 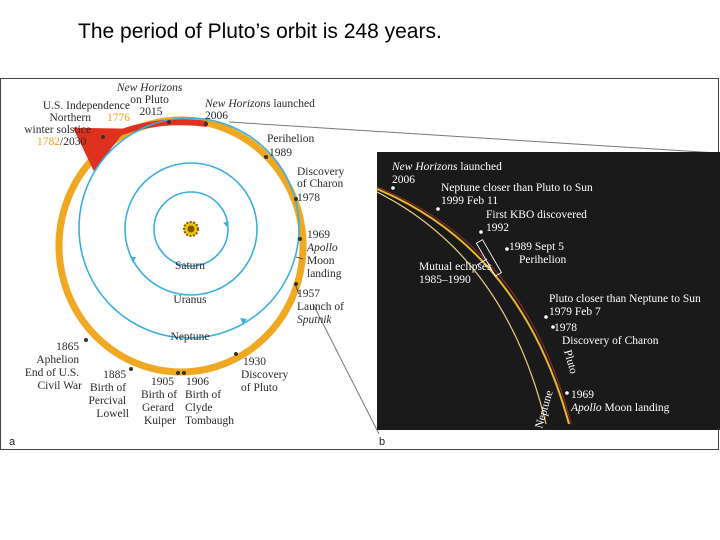 I want to click on b-charon: Discovery of Charon, so click(x=610, y=341).